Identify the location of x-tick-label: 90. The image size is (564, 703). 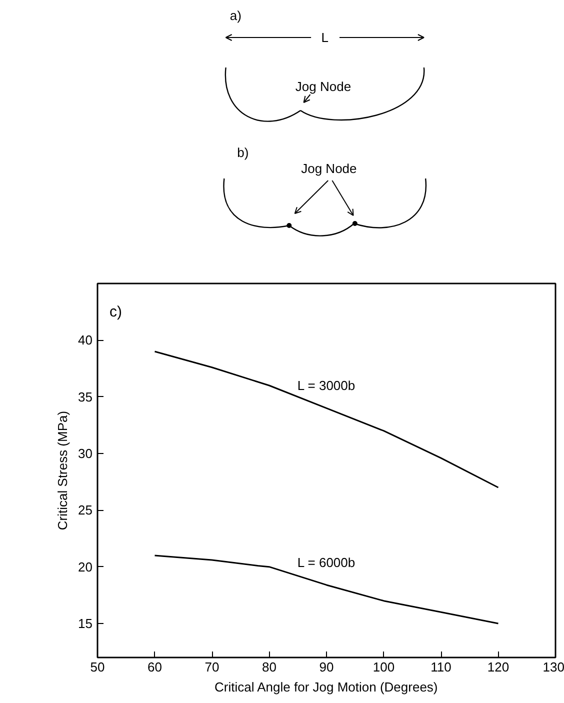
(326, 667).